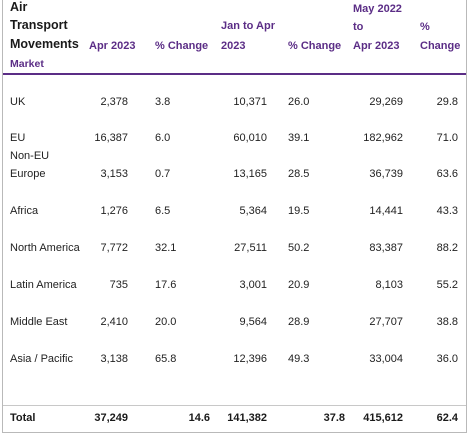 This screenshot has height=435, width=470. Describe the element at coordinates (166, 322) in the screenshot. I see `row-pct1-value: 20.0` at that location.